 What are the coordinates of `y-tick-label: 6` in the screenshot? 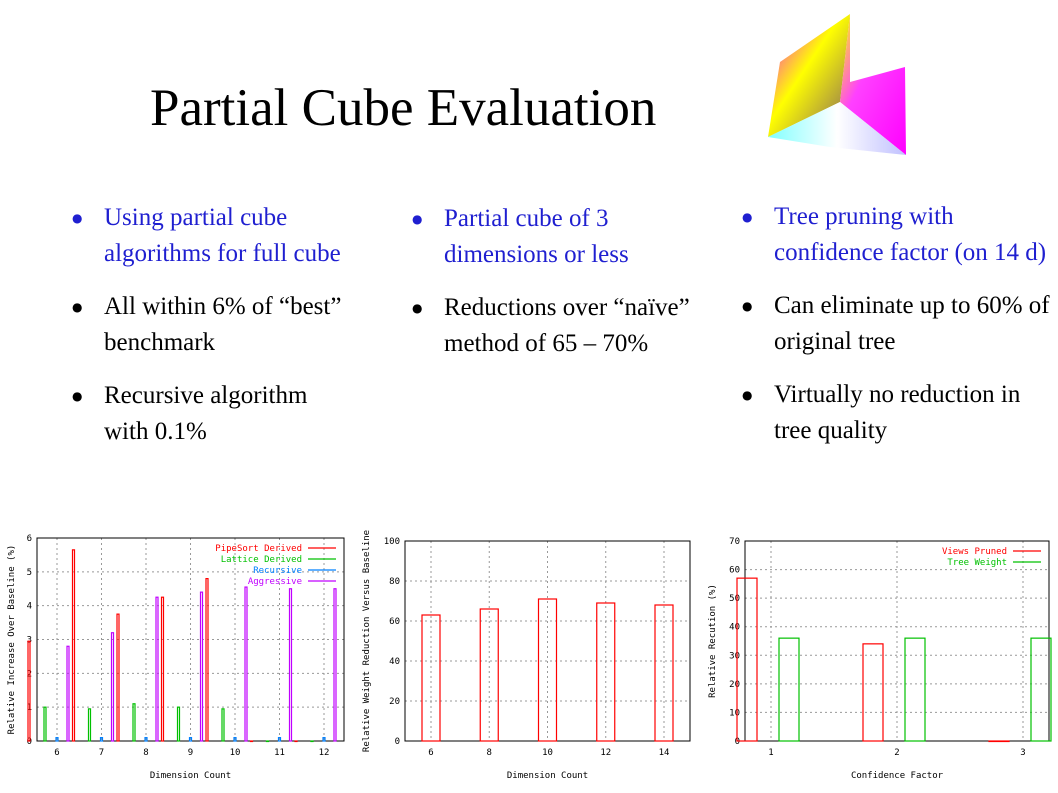 It's located at (29, 539).